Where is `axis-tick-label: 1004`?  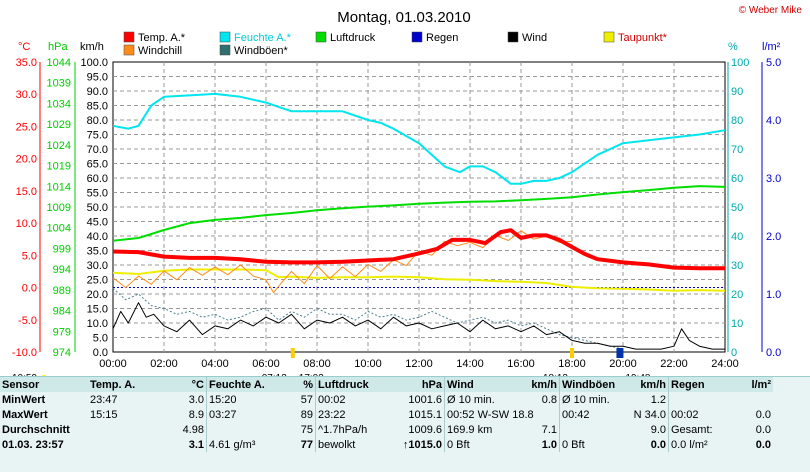
axis-tick-label: 1004 is located at coordinates (59, 229).